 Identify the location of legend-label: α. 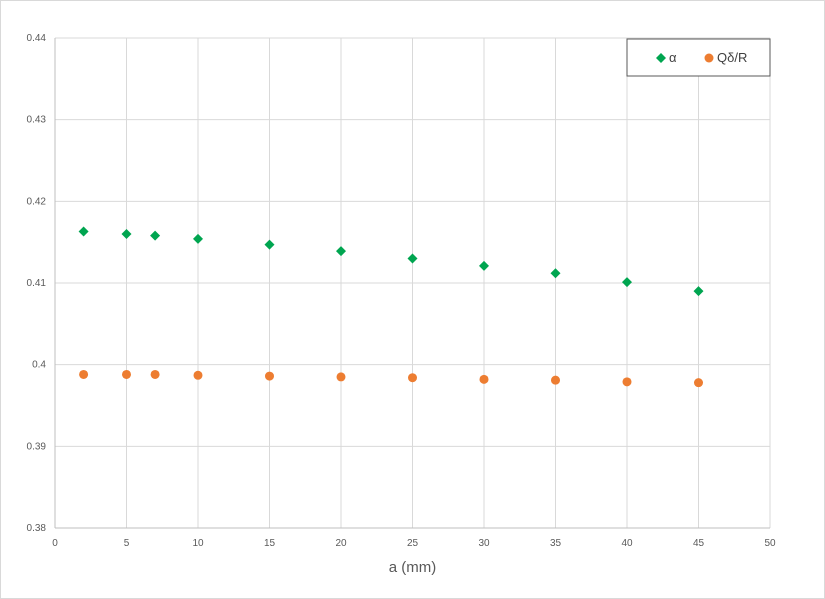
(673, 57).